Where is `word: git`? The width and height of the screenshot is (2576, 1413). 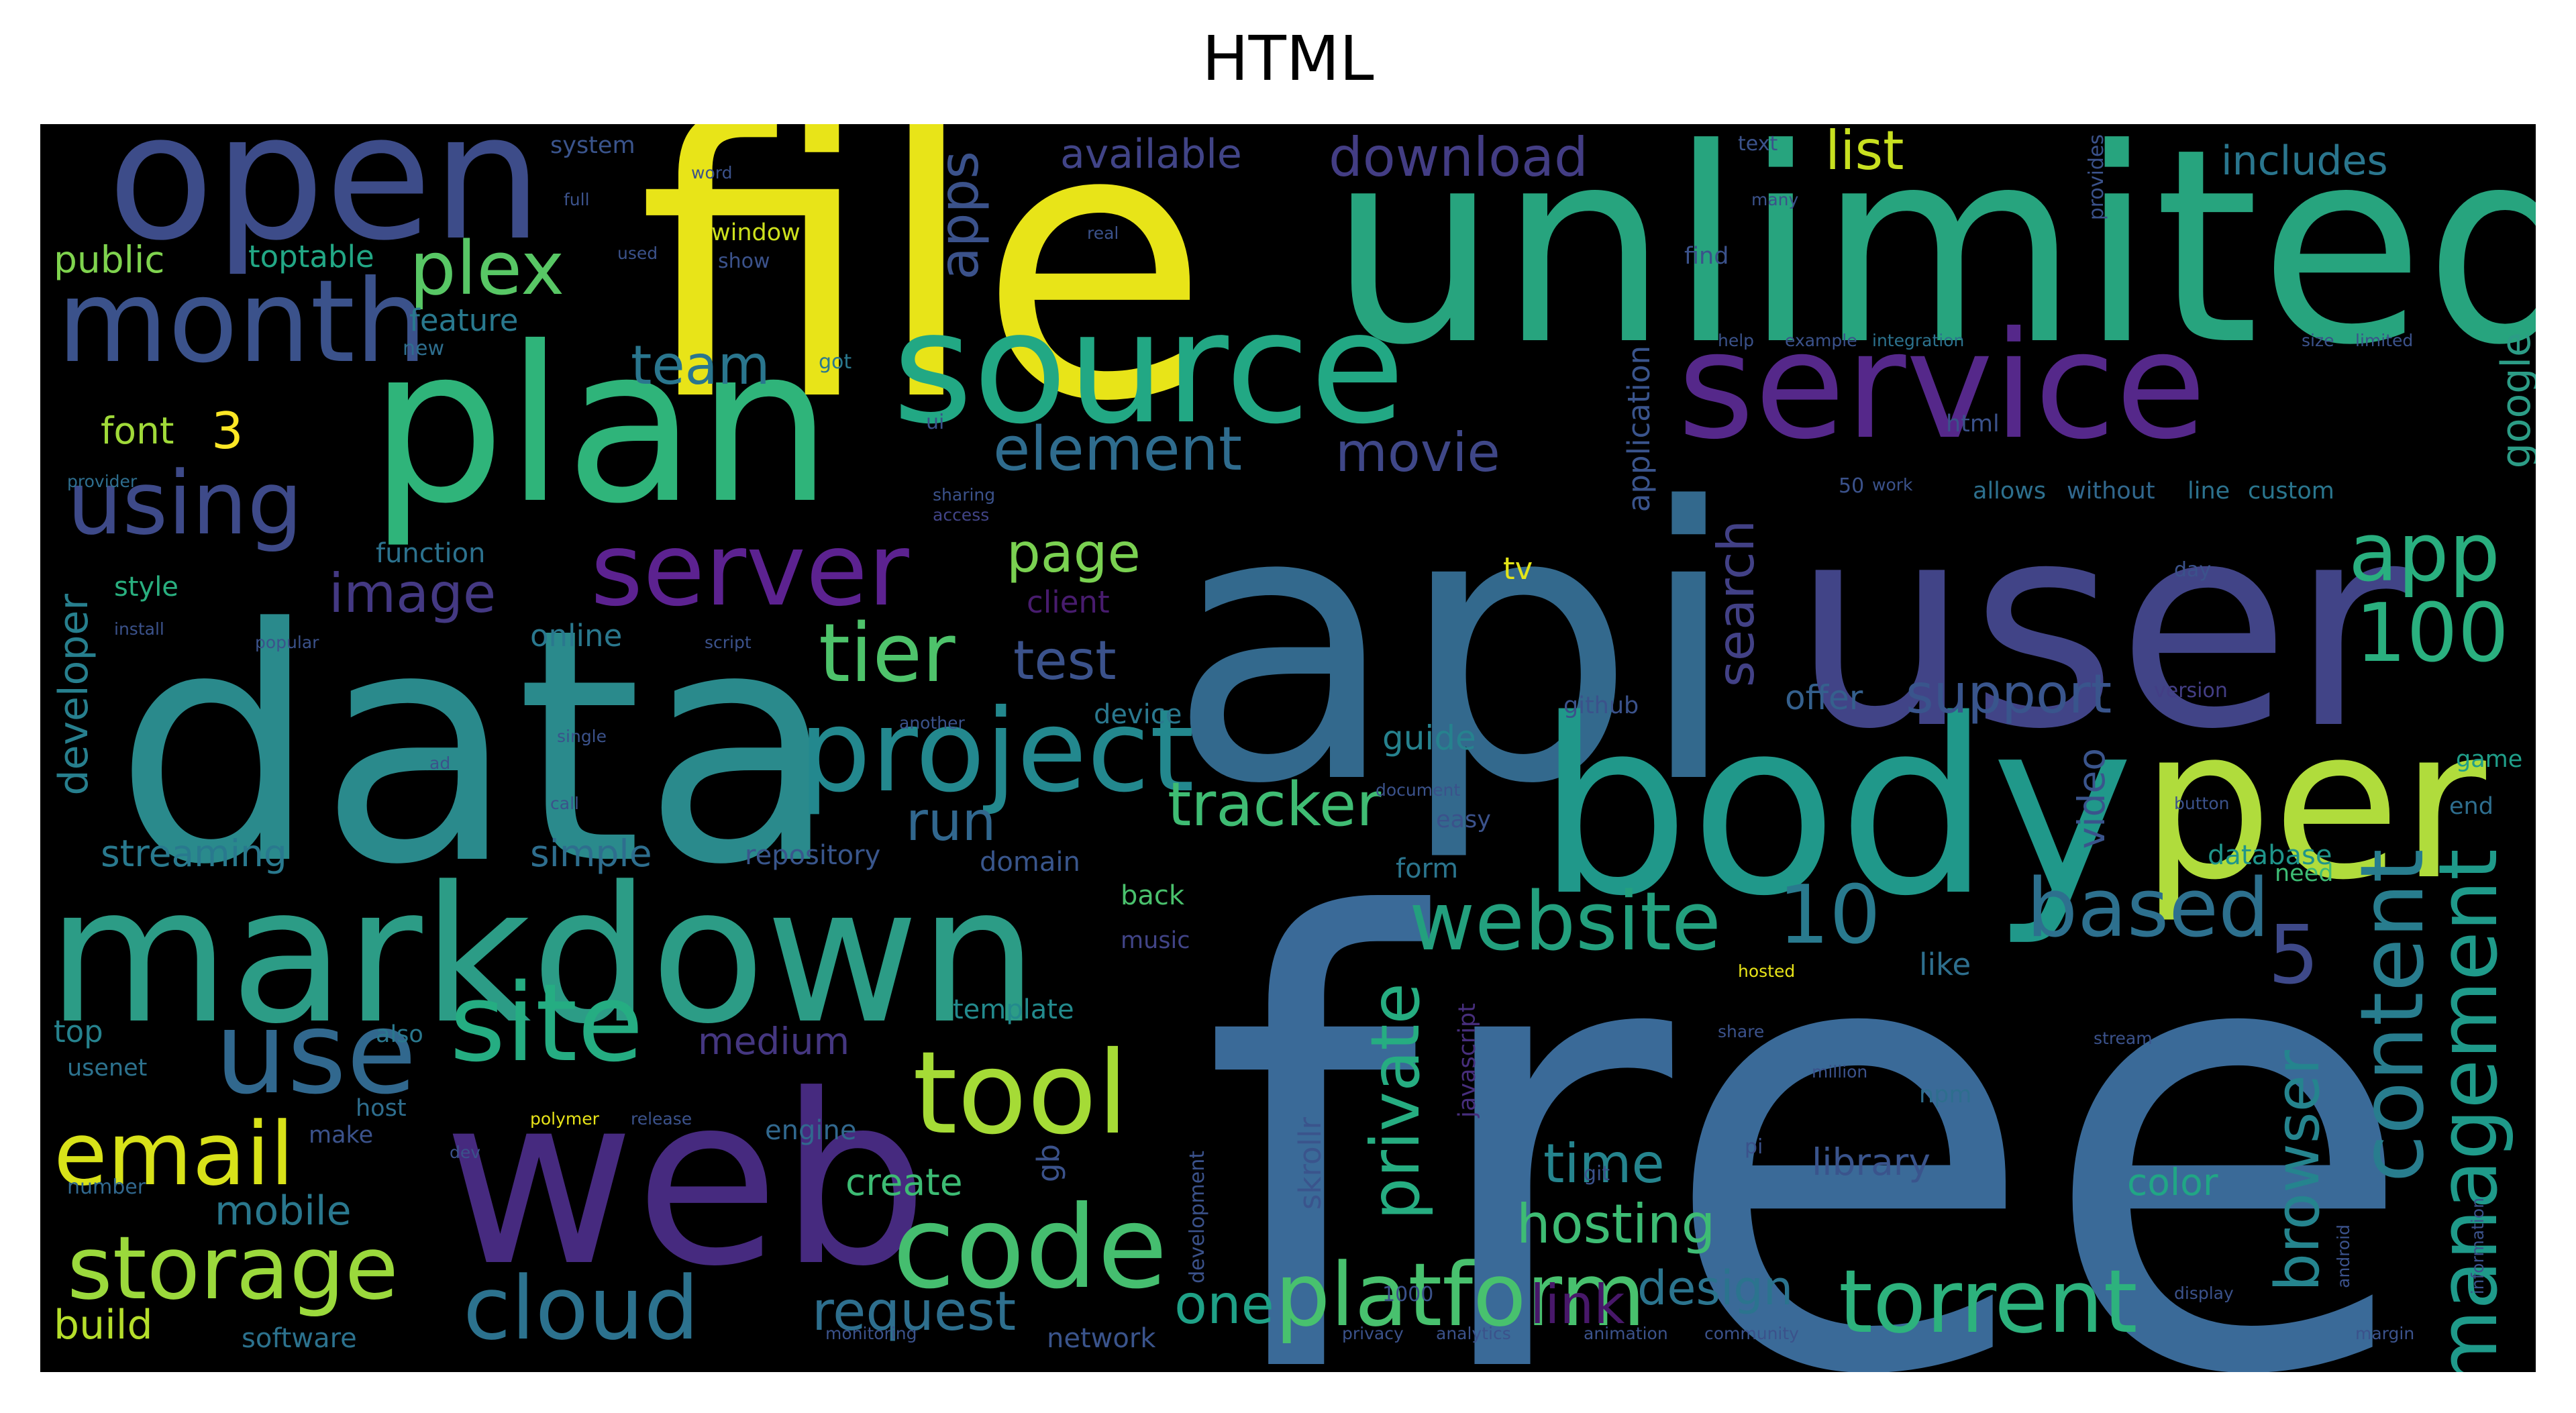
word: git is located at coordinates (1597, 1174).